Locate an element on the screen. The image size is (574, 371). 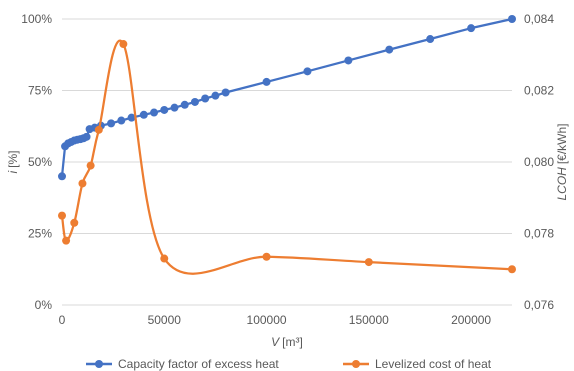
x-tick-label: 0 is located at coordinates (62, 320).